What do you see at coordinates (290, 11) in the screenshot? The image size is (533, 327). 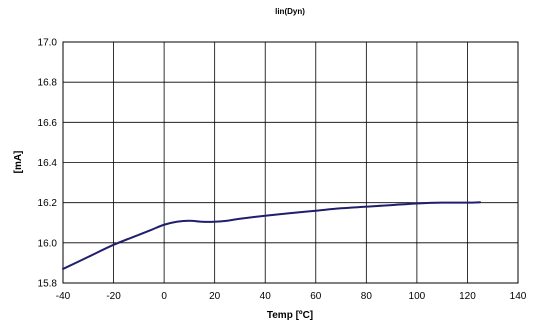 I see `chart-title: lin(Dyn)` at bounding box center [290, 11].